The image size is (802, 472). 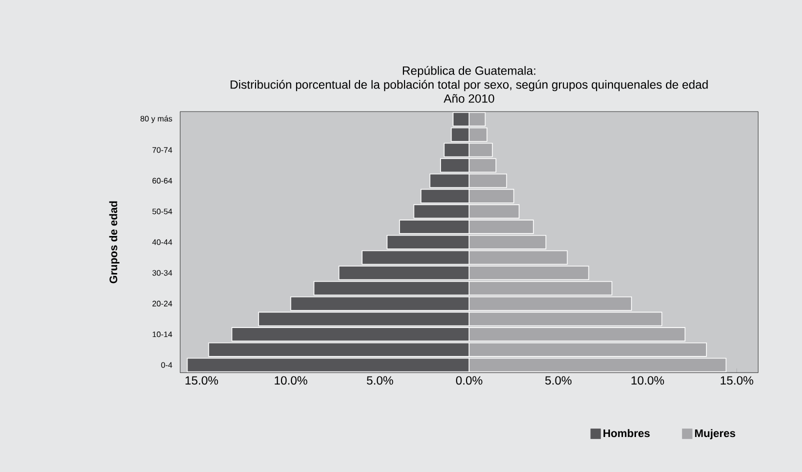 What do you see at coordinates (114, 242) in the screenshot?
I see `y-axis-title: Grupos de edad` at bounding box center [114, 242].